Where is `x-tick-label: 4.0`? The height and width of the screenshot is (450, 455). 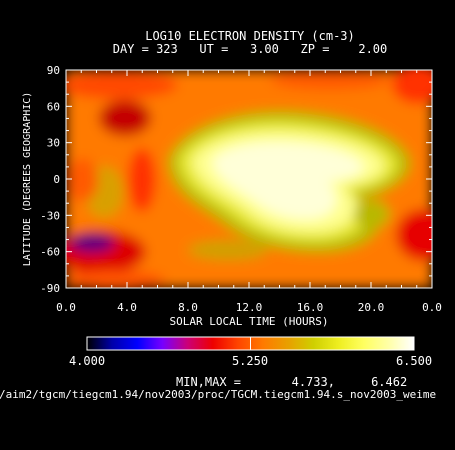
x-tick-label: 4.0 is located at coordinates (127, 307).